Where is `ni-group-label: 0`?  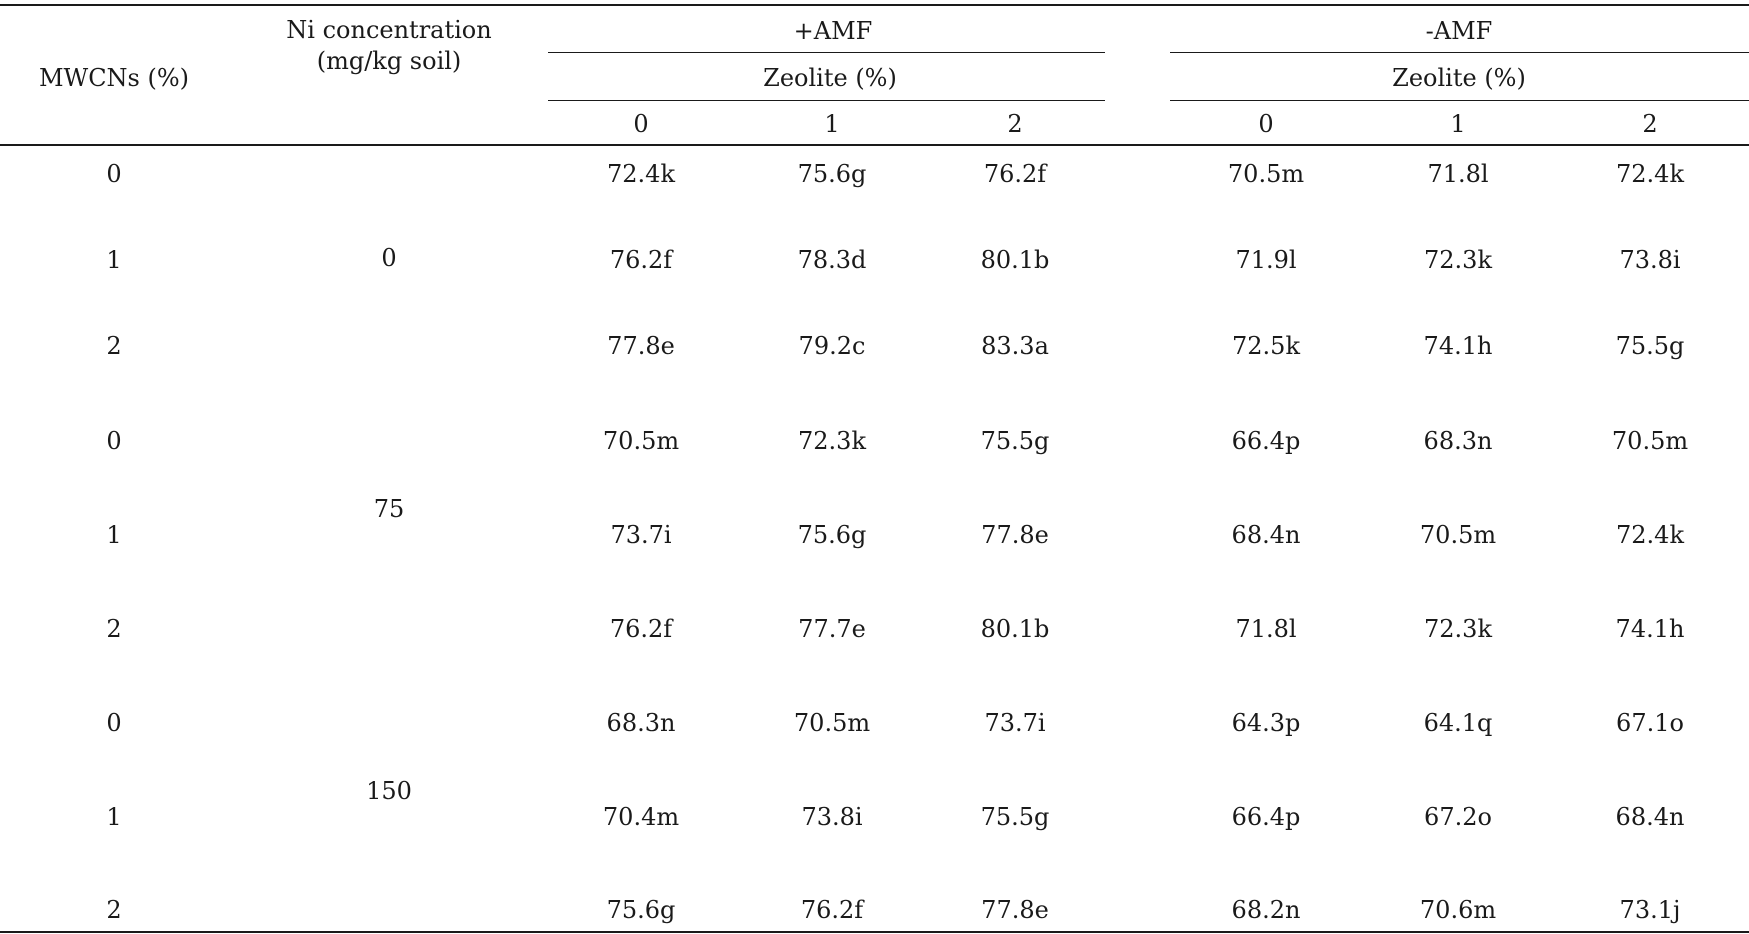
ni-group-label: 0 is located at coordinates (389, 258).